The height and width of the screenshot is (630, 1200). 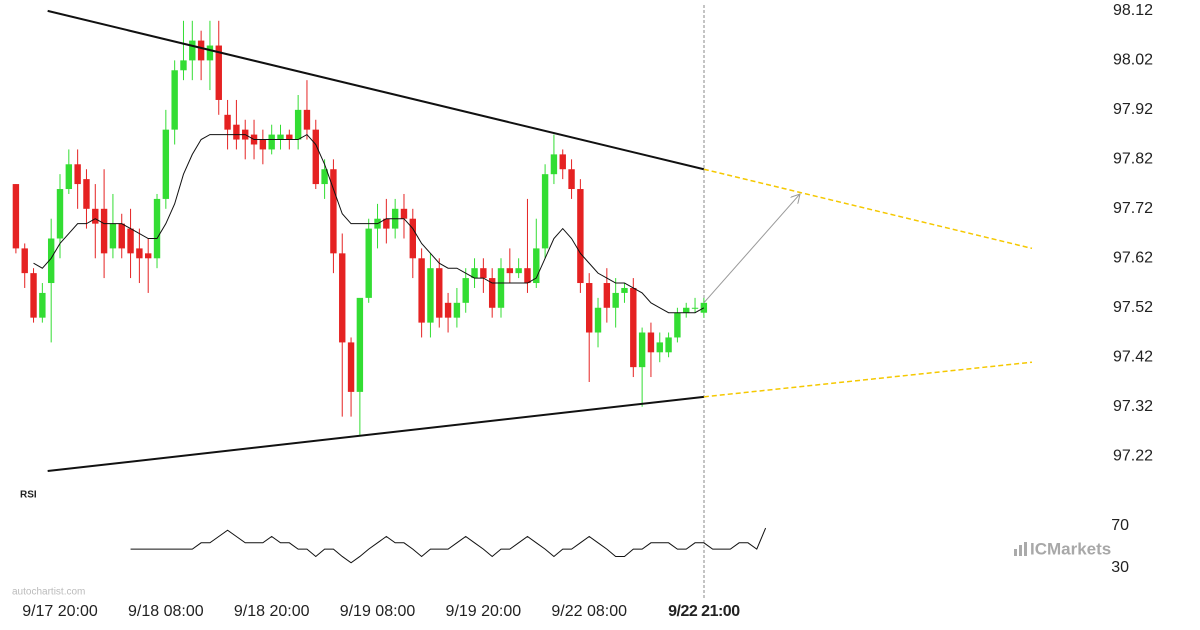 What do you see at coordinates (1120, 567) in the screenshot?
I see `rsi-y-tick-label: 30` at bounding box center [1120, 567].